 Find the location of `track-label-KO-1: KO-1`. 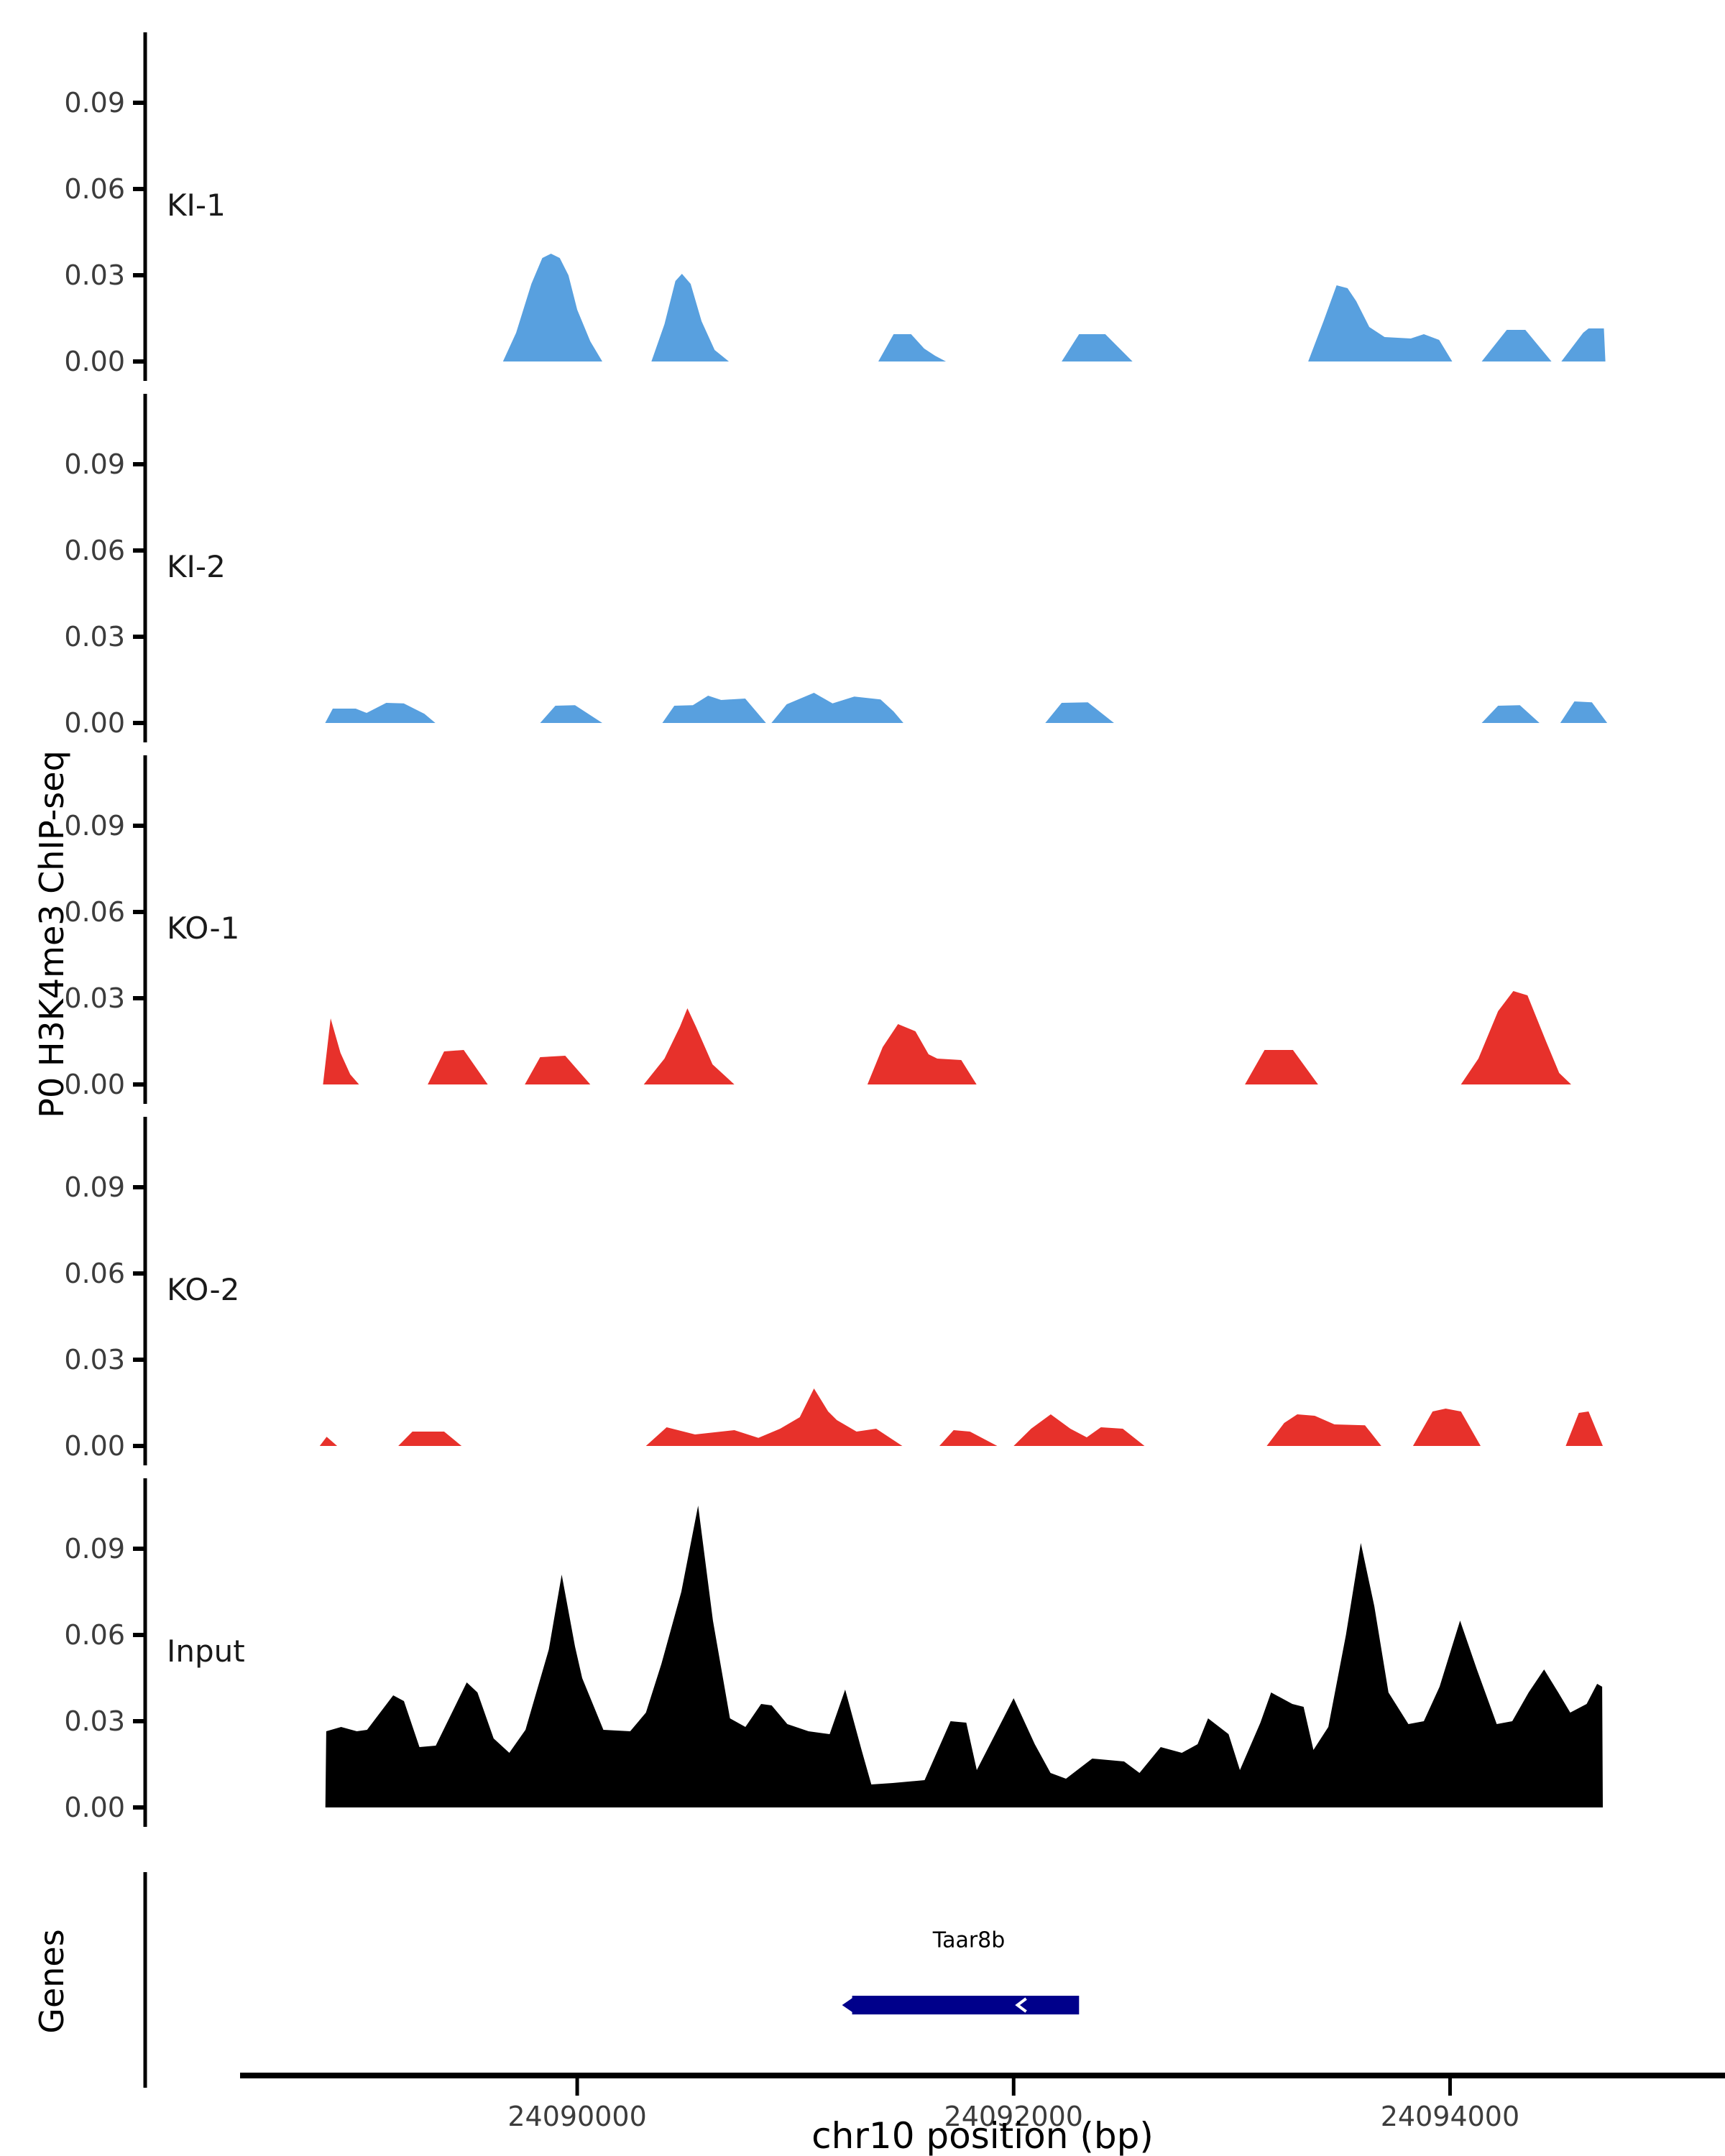

track-label-KO-1: KO-1 is located at coordinates (203, 928).